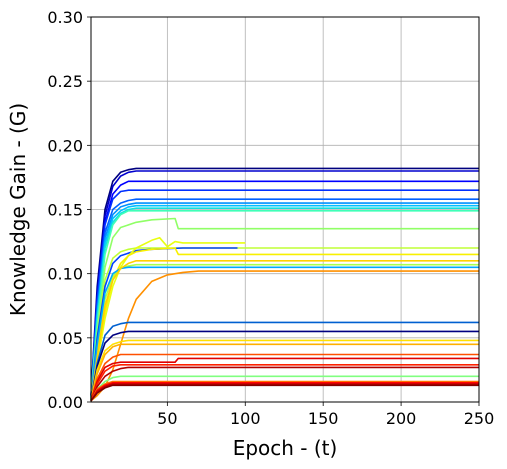 The image size is (507, 469). What do you see at coordinates (65, 338) in the screenshot?
I see `y-tick-label-1: 0.05` at bounding box center [65, 338].